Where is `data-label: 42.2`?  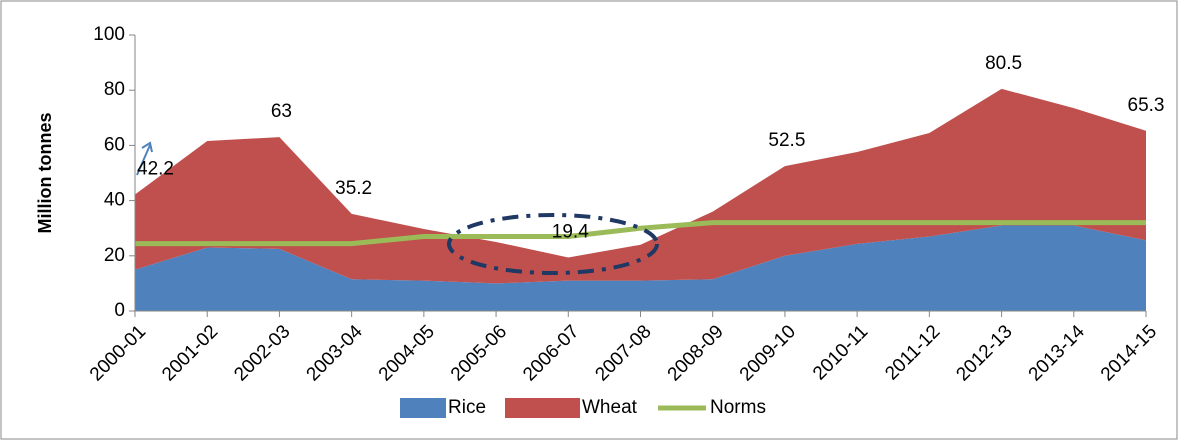 data-label: 42.2 is located at coordinates (155, 169).